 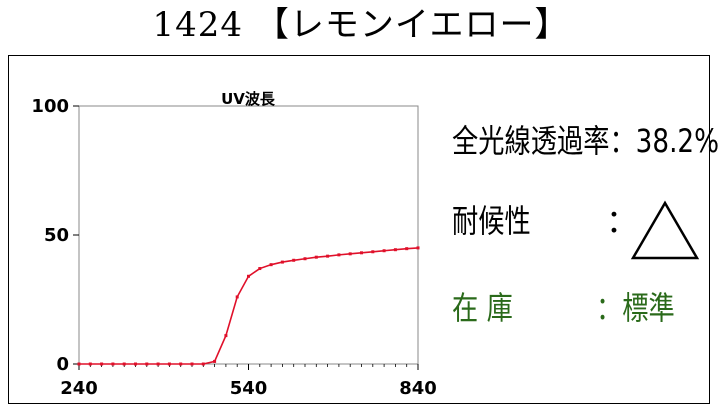 I want to click on y-tick-label: 0, so click(x=62, y=364).